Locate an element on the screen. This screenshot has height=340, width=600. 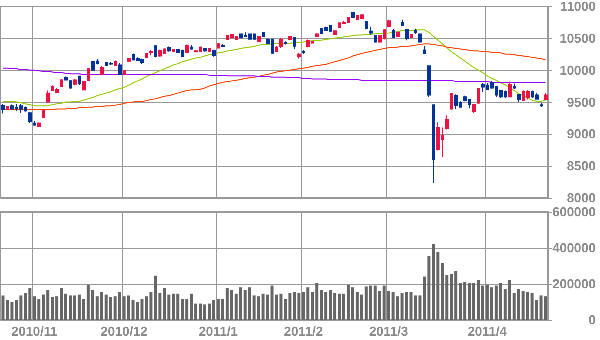
x-tick-label: 2011/4 is located at coordinates (488, 331).